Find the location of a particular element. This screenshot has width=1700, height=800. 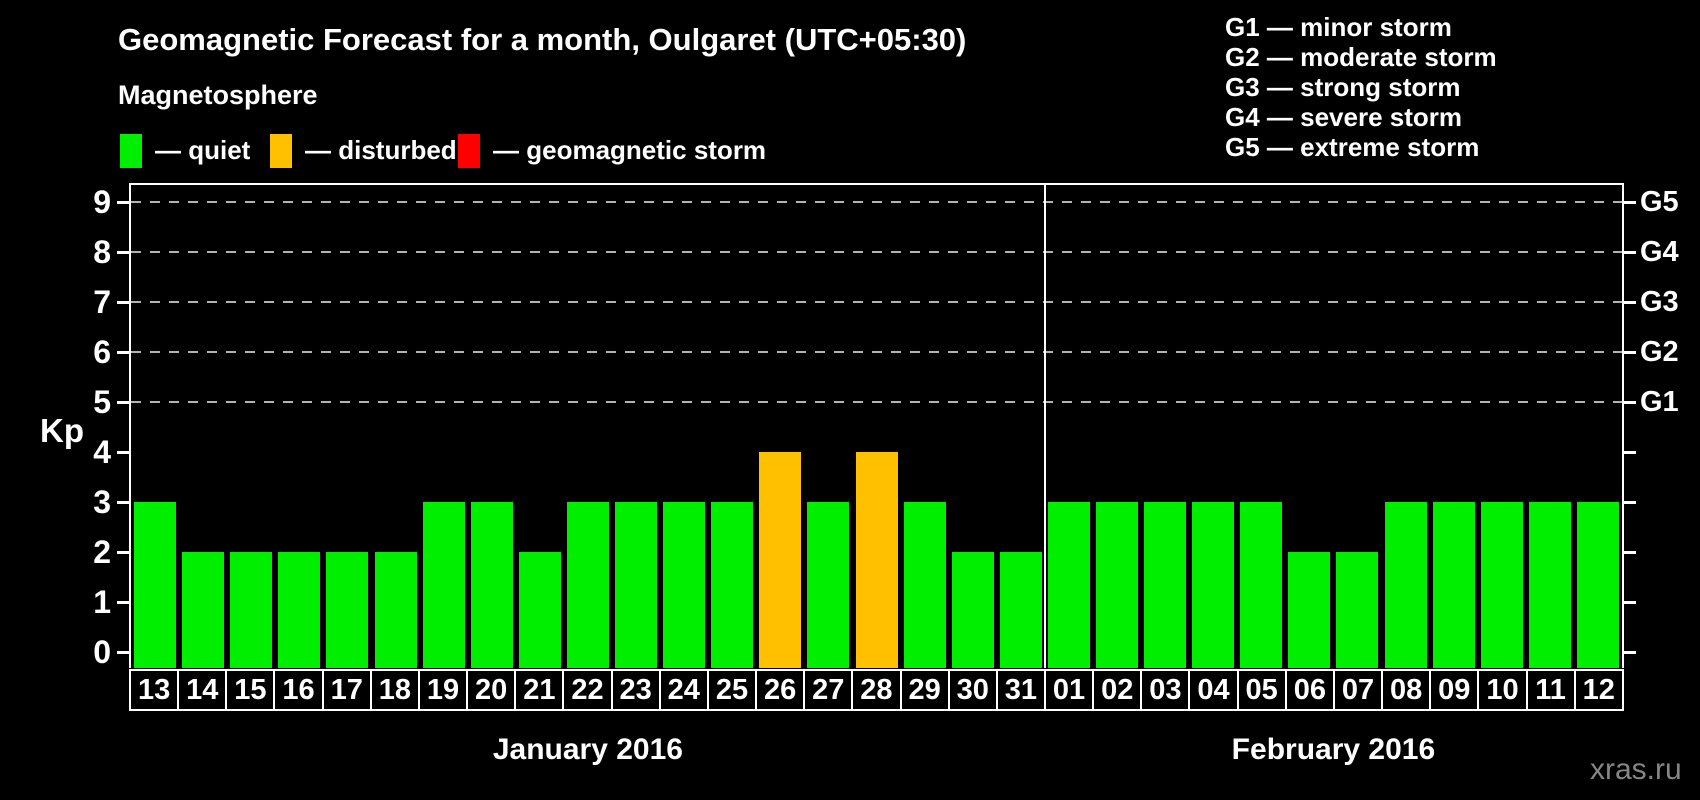

day-label-january-14: 14 is located at coordinates (202, 690).